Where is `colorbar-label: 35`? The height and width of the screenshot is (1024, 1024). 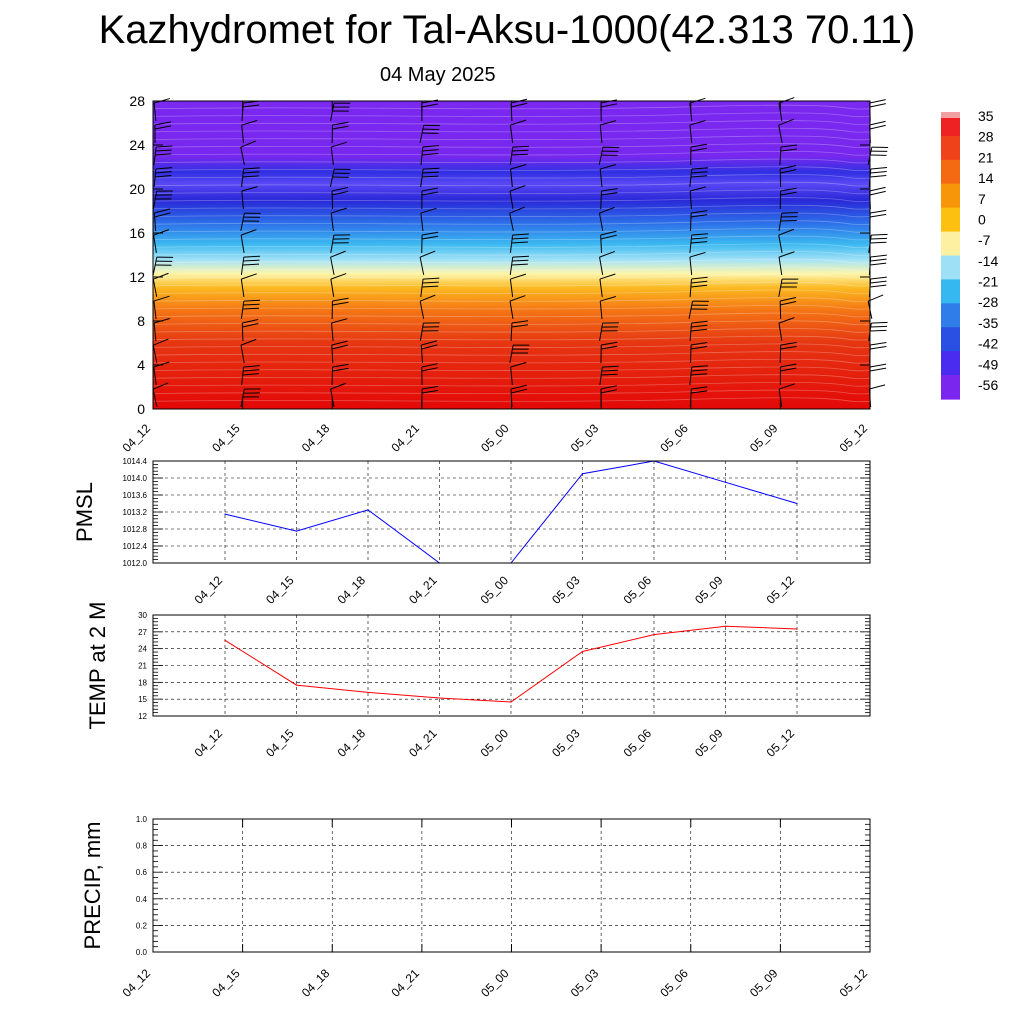 colorbar-label: 35 is located at coordinates (986, 116).